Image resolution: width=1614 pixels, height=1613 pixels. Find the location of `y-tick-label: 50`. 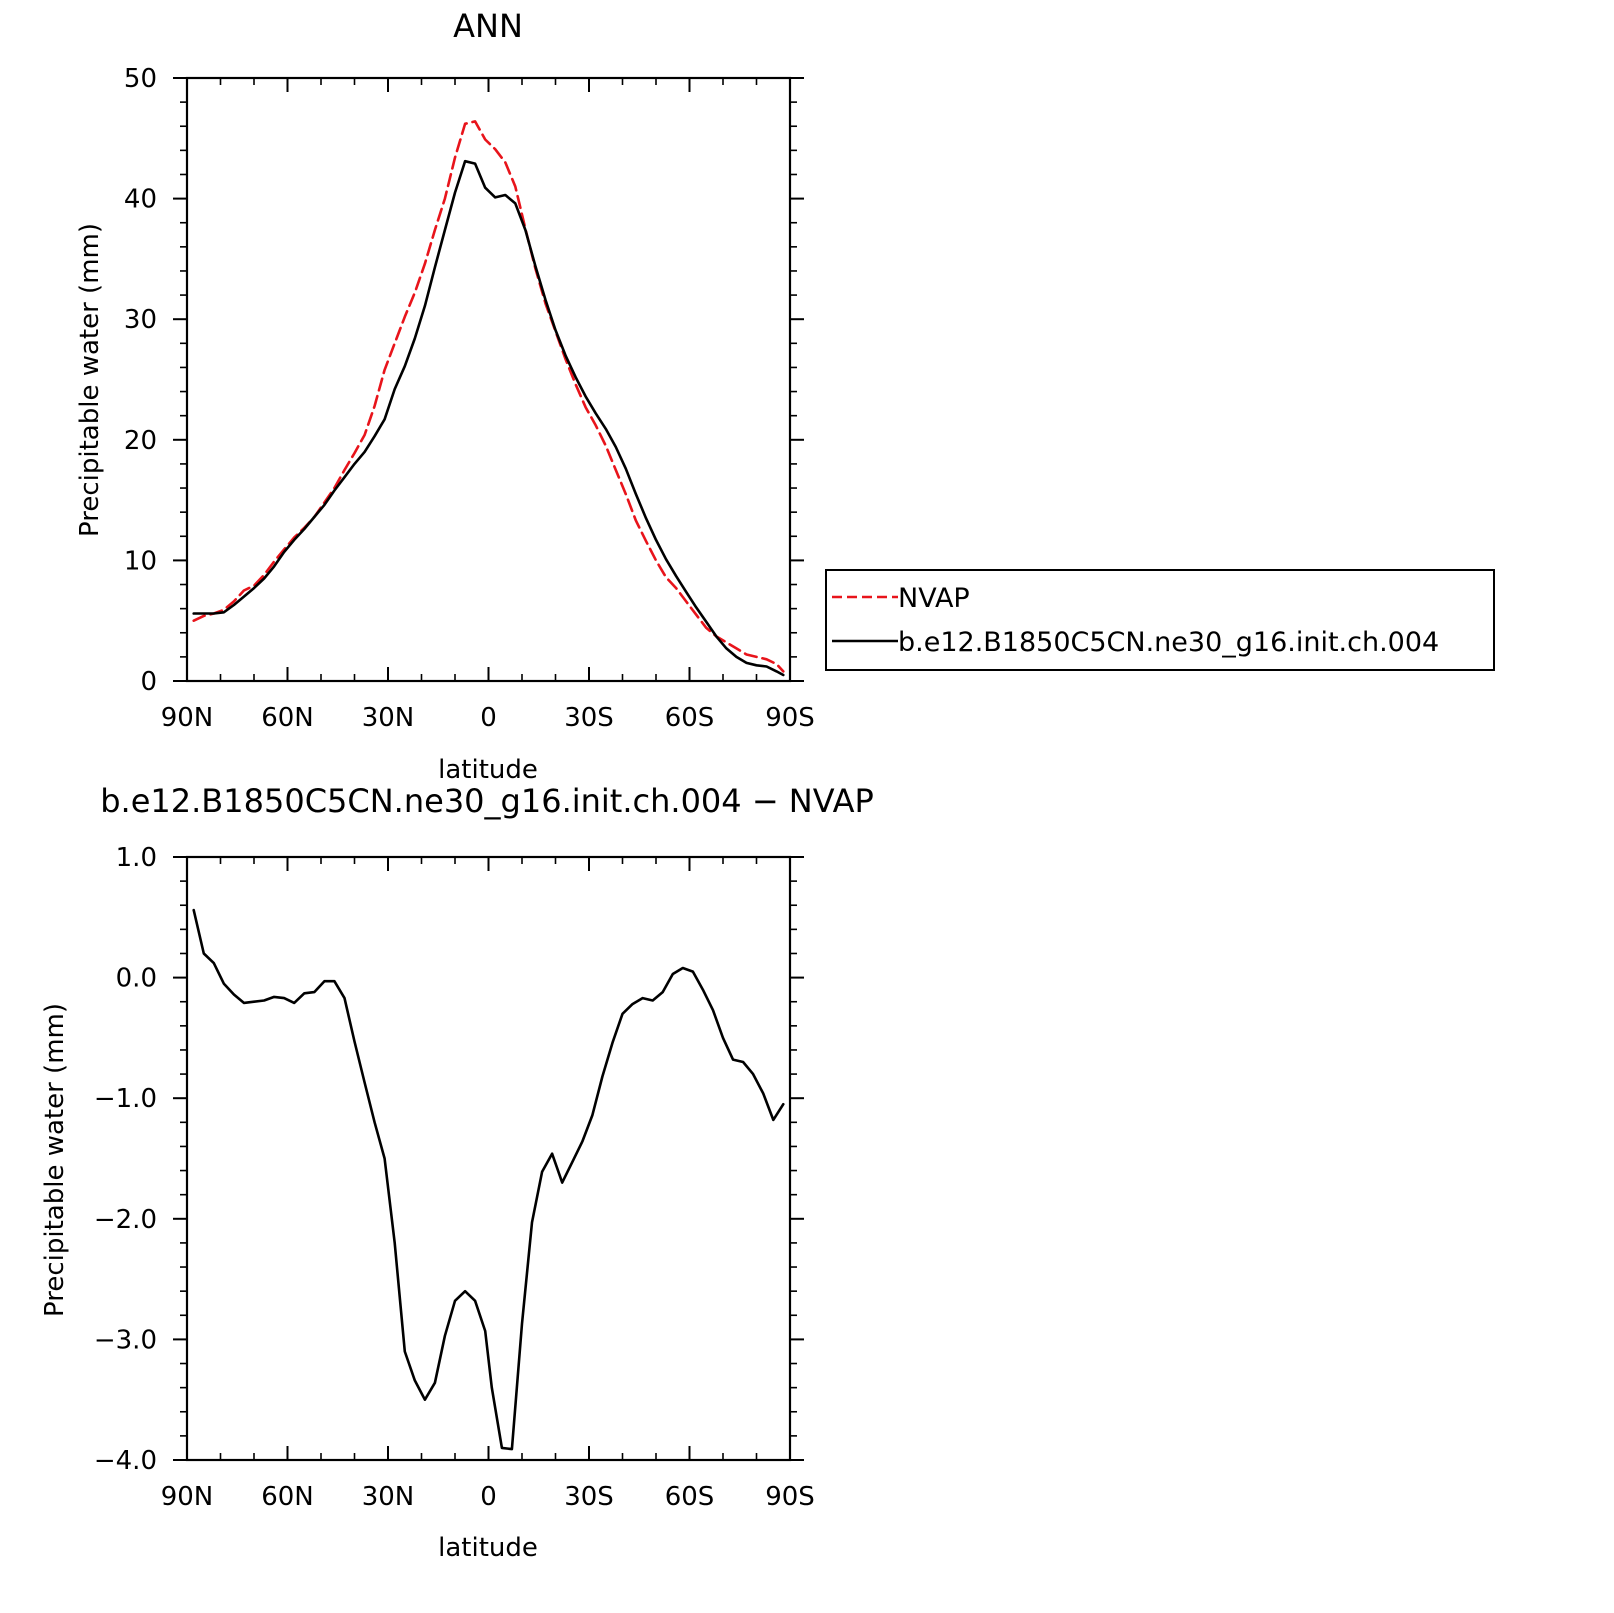

y-tick-label: 50 is located at coordinates (140, 79).